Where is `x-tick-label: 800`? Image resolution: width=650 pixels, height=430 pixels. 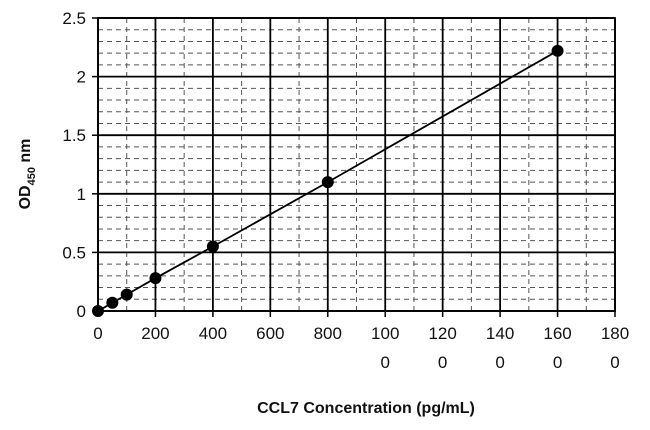 x-tick-label: 800 is located at coordinates (328, 333).